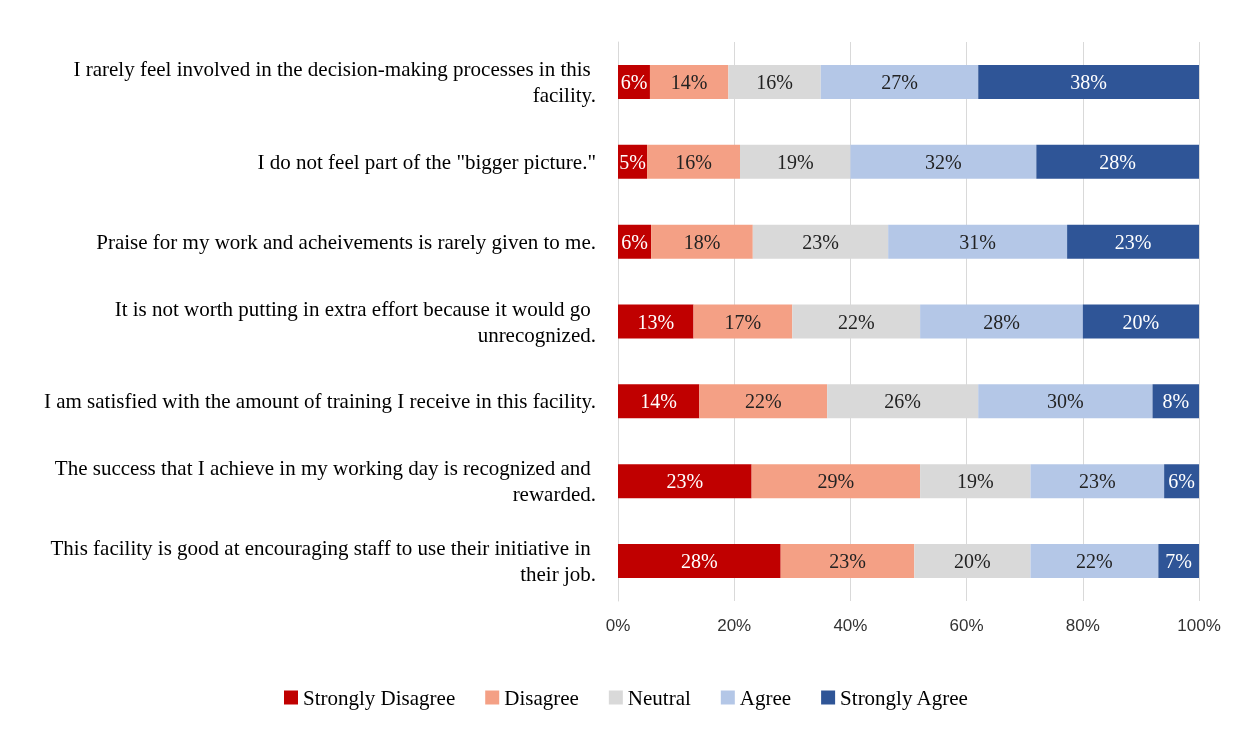 The image size is (1253, 731). What do you see at coordinates (618, 625) in the screenshot?
I see `x-tick-label: 0%` at bounding box center [618, 625].